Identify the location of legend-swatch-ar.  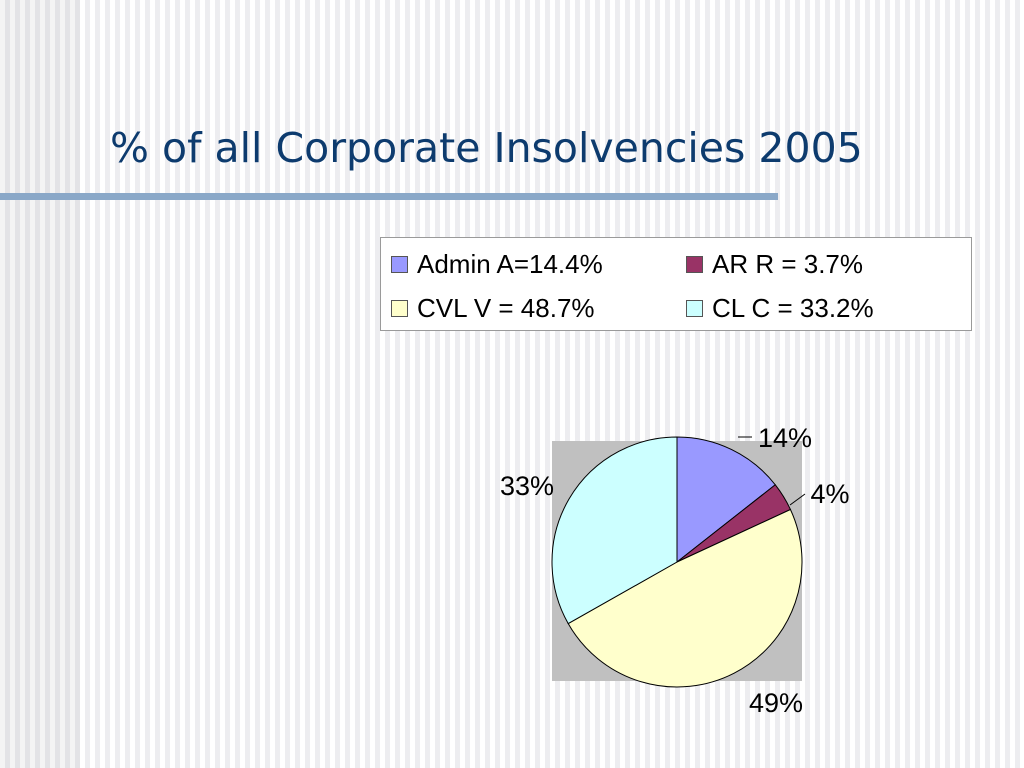
(694, 264).